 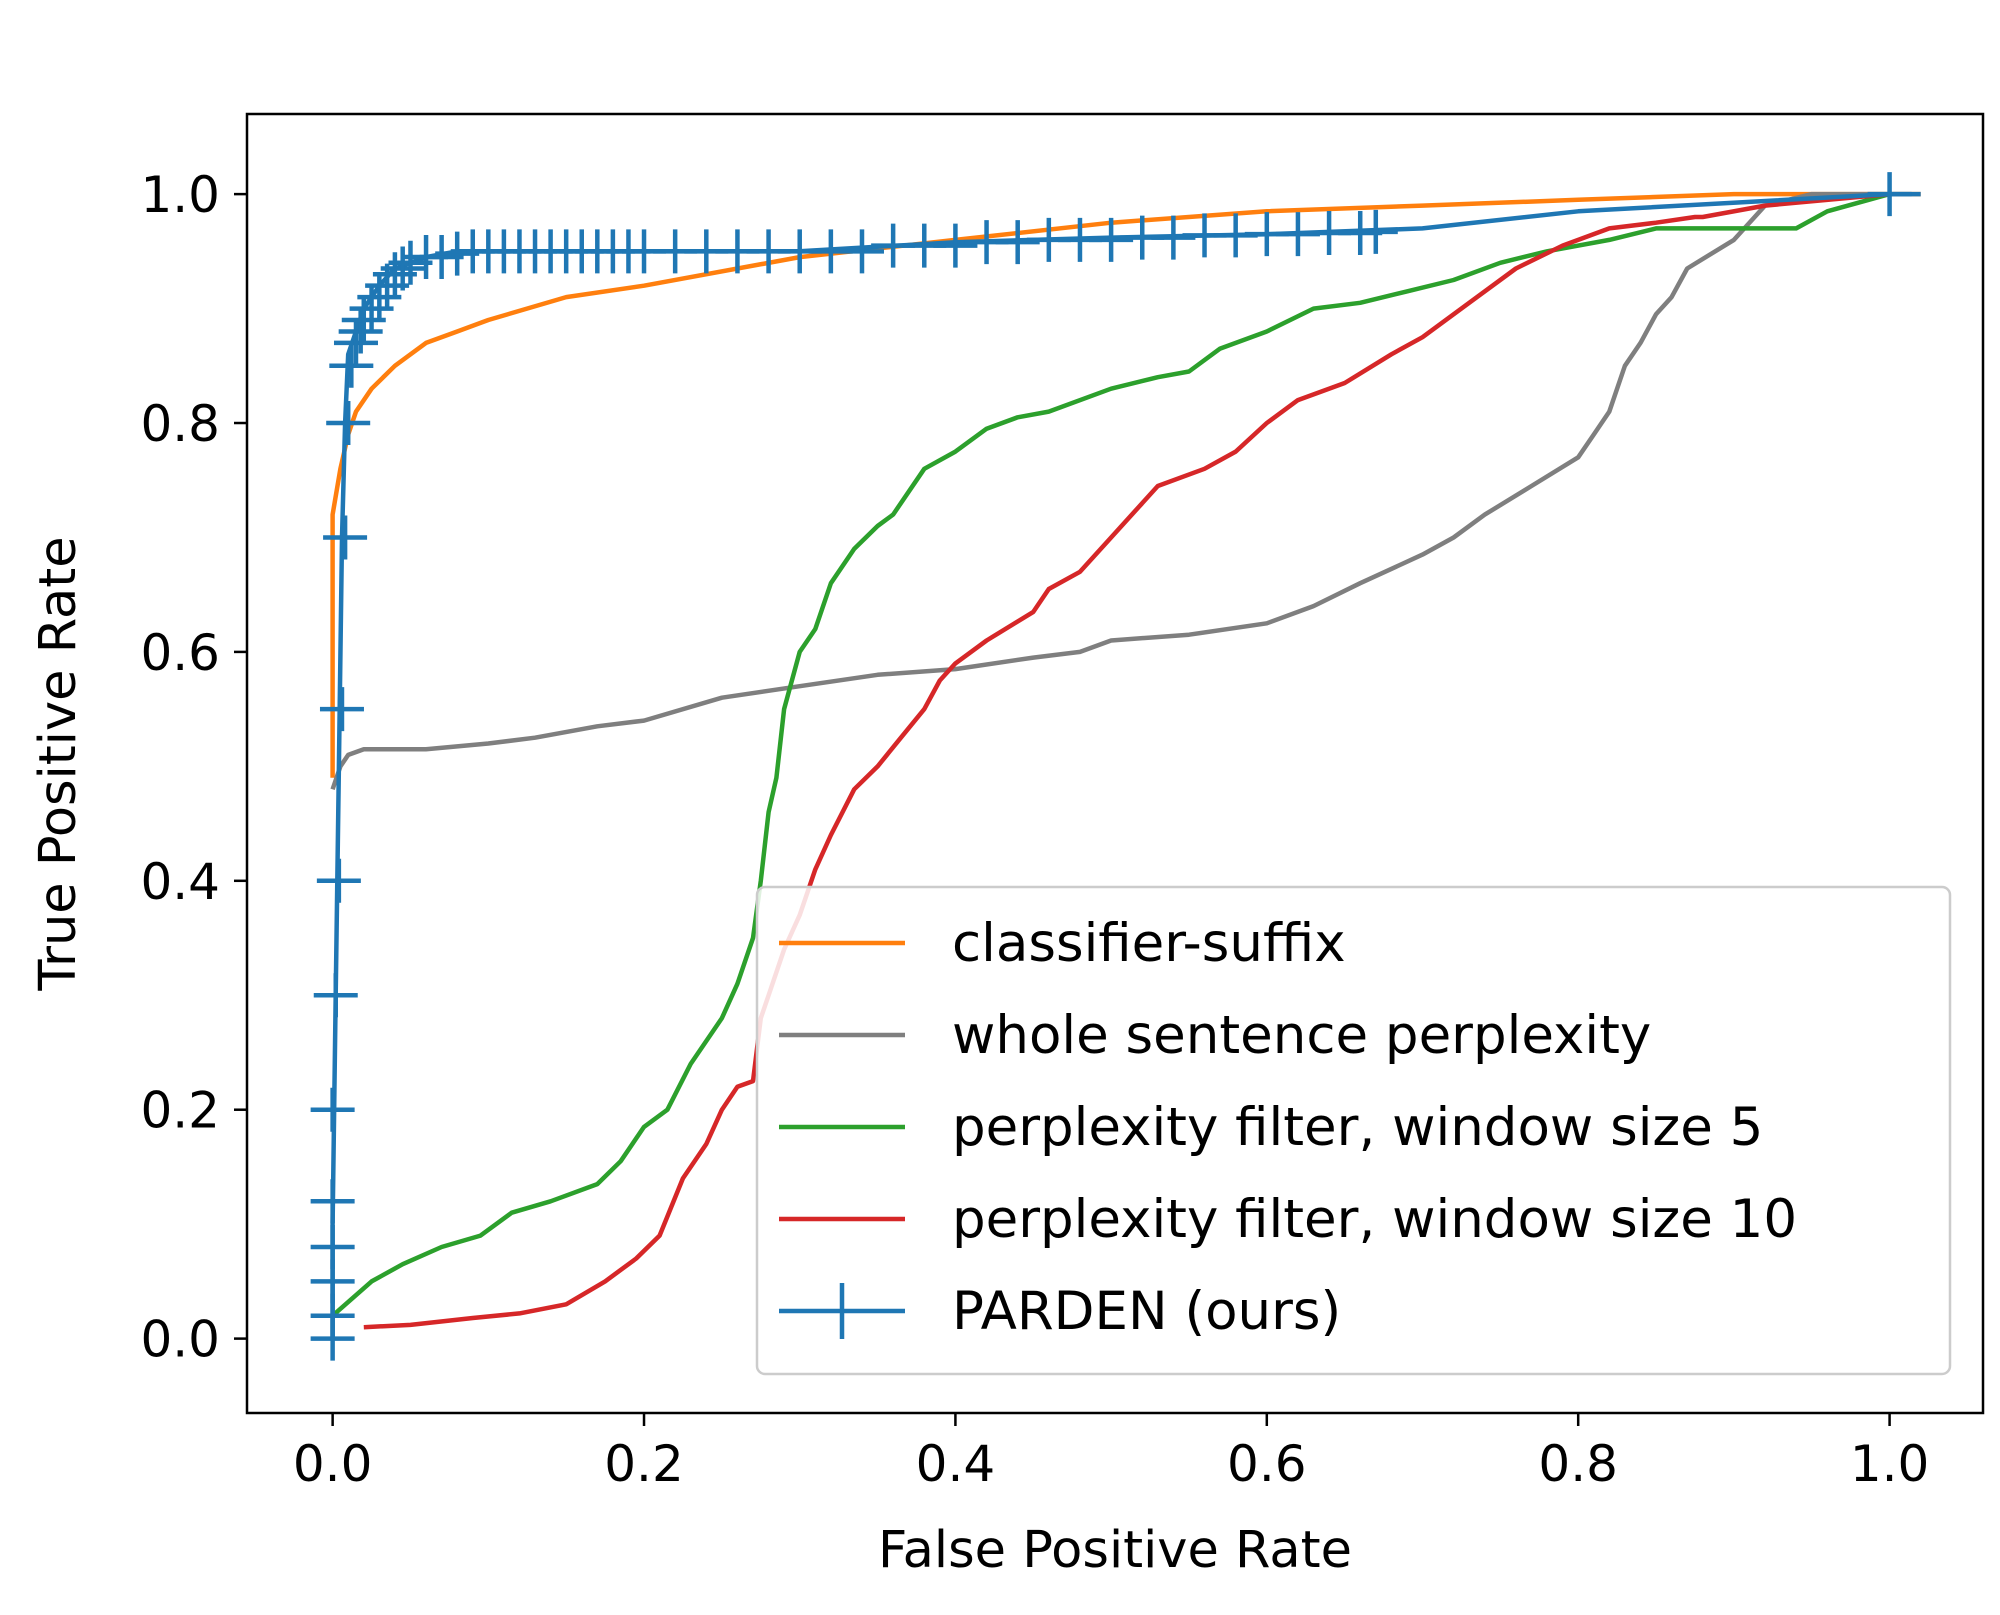 I want to click on y-tick-label: 0.6, so click(x=180, y=653).